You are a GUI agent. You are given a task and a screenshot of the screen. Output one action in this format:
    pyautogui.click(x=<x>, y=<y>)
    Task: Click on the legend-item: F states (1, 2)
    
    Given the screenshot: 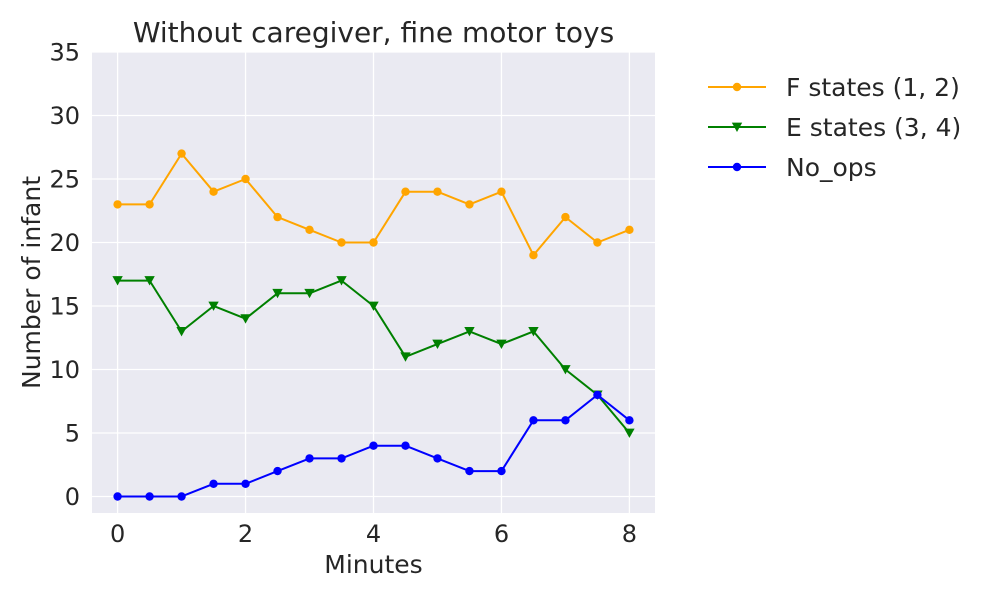 What is the action you would take?
    pyautogui.click(x=834, y=87)
    